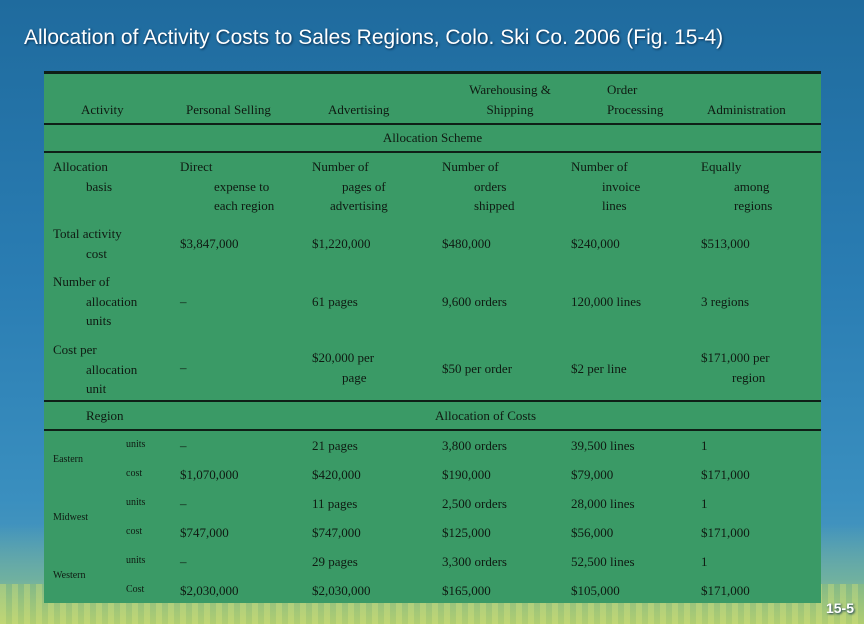 The width and height of the screenshot is (864, 624). What do you see at coordinates (599, 368) in the screenshot?
I see `cost-per-op: $2 per line` at bounding box center [599, 368].